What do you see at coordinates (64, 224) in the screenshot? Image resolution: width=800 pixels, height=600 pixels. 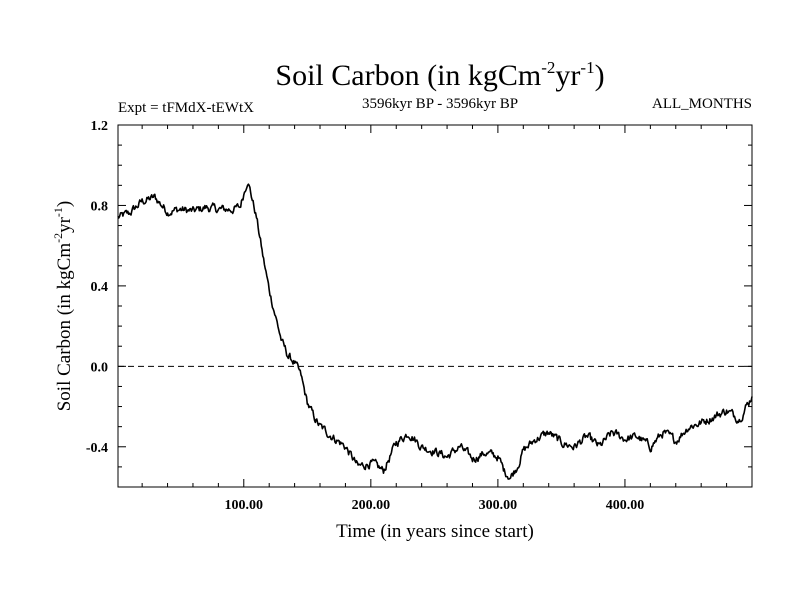 I see `y-axis-label-mid: yr` at bounding box center [64, 224].